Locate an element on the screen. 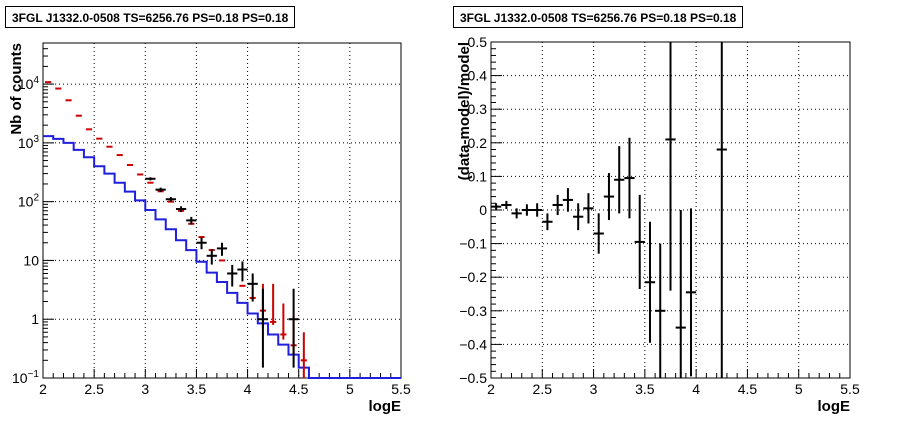  y-tick-label: 10² is located at coordinates (29, 201).